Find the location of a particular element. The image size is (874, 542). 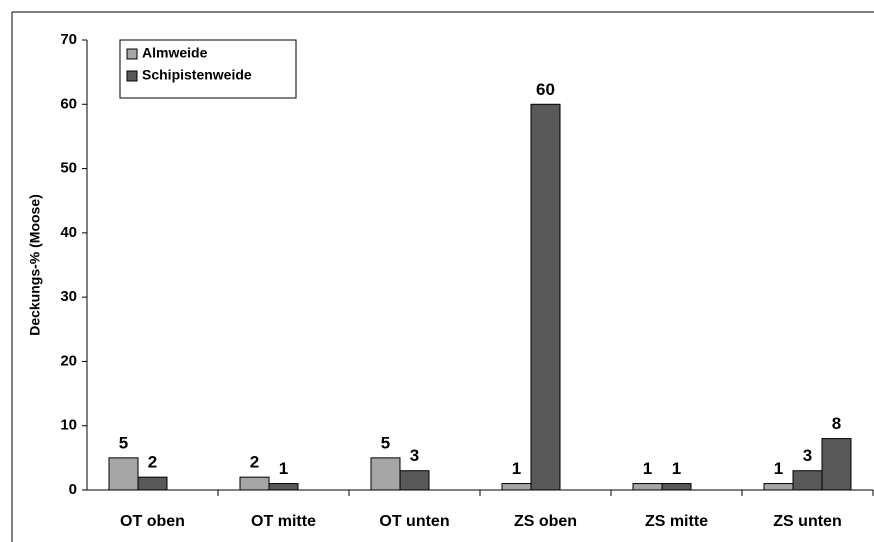

y-tick-label: 40 is located at coordinates (68, 232).